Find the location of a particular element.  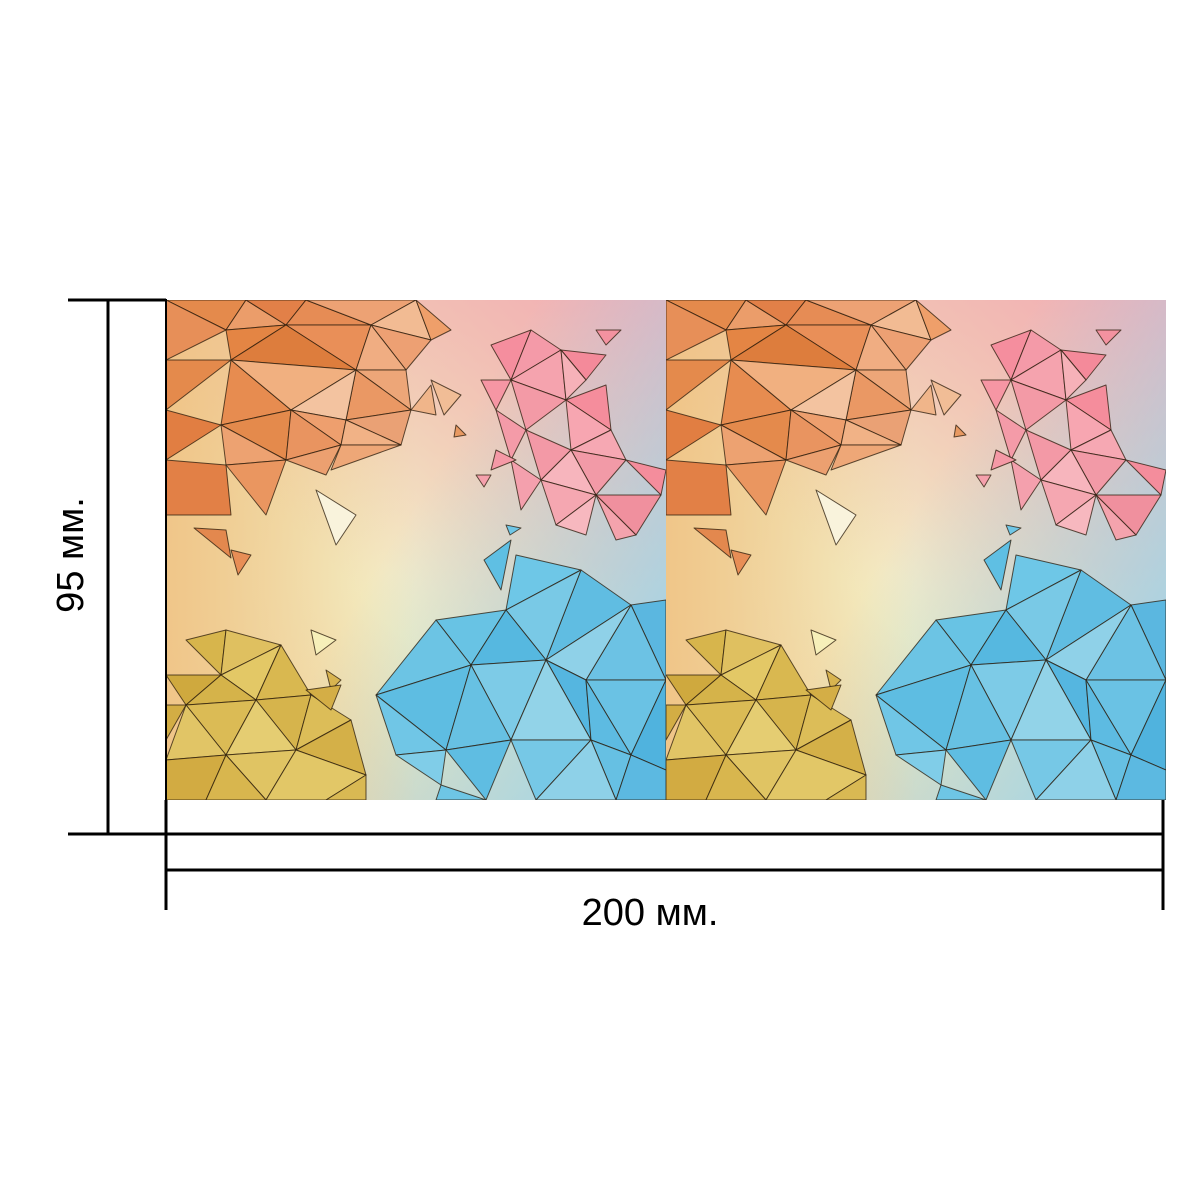

width-label: 200 мм. is located at coordinates (650, 913).